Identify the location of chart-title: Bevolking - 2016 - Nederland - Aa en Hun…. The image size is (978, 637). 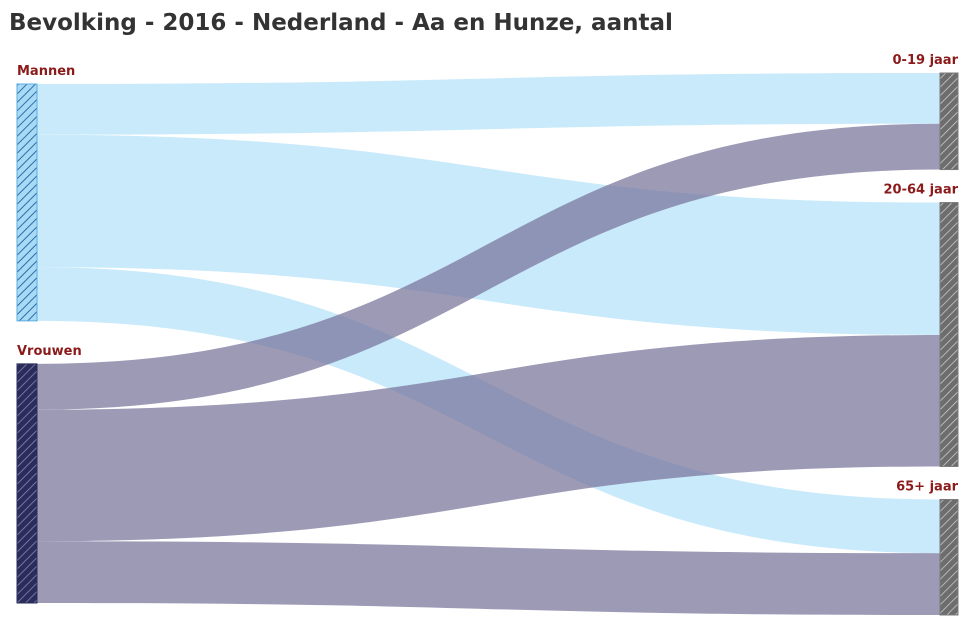
(341, 23).